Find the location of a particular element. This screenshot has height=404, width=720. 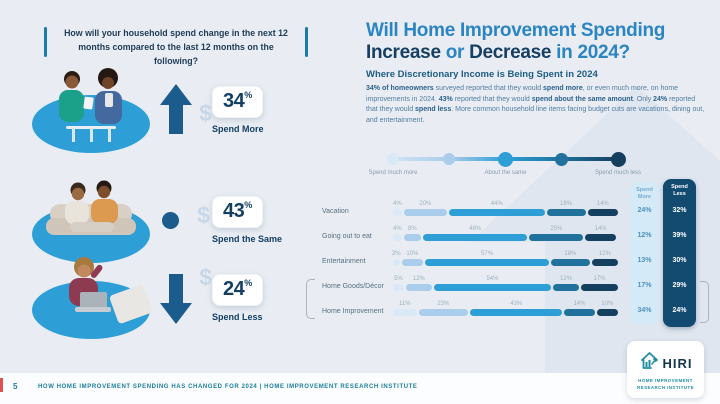

bar-segment: 25% is located at coordinates (556, 233).